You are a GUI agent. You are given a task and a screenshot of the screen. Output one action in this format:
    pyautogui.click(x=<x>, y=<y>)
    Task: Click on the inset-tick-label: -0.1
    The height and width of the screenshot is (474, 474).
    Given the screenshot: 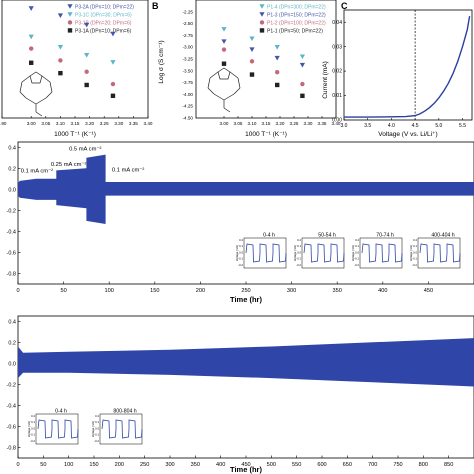 What is the action you would take?
    pyautogui.click(x=298, y=259)
    